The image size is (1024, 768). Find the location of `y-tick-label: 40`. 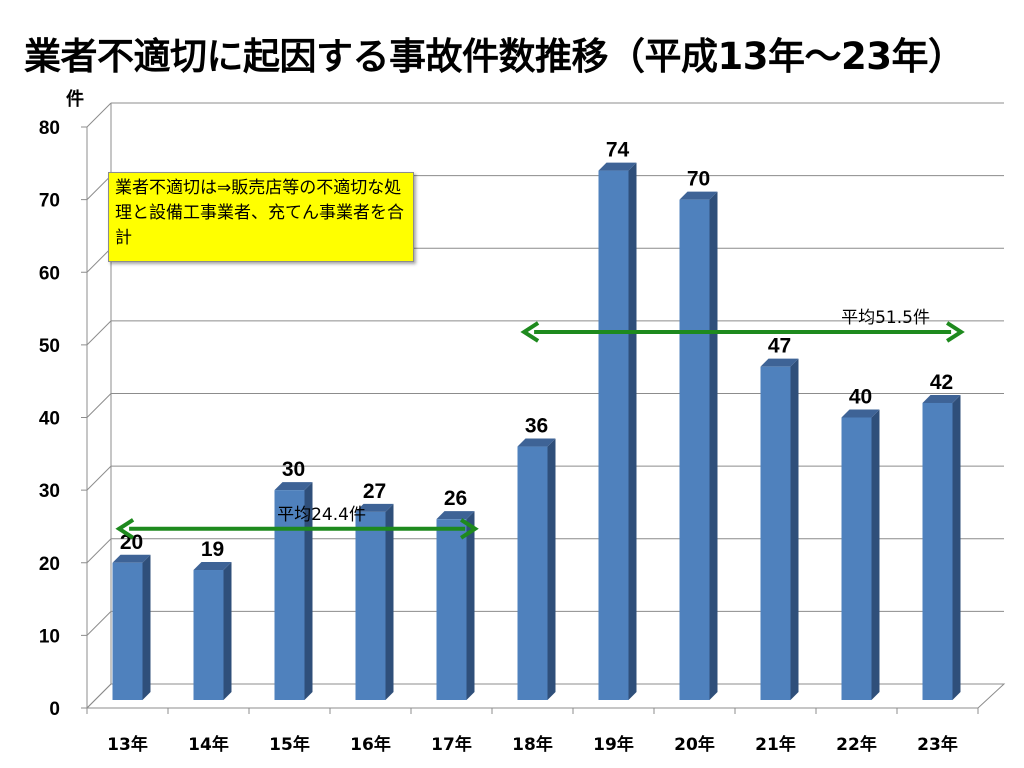

y-tick-label: 40 is located at coordinates (49, 419).